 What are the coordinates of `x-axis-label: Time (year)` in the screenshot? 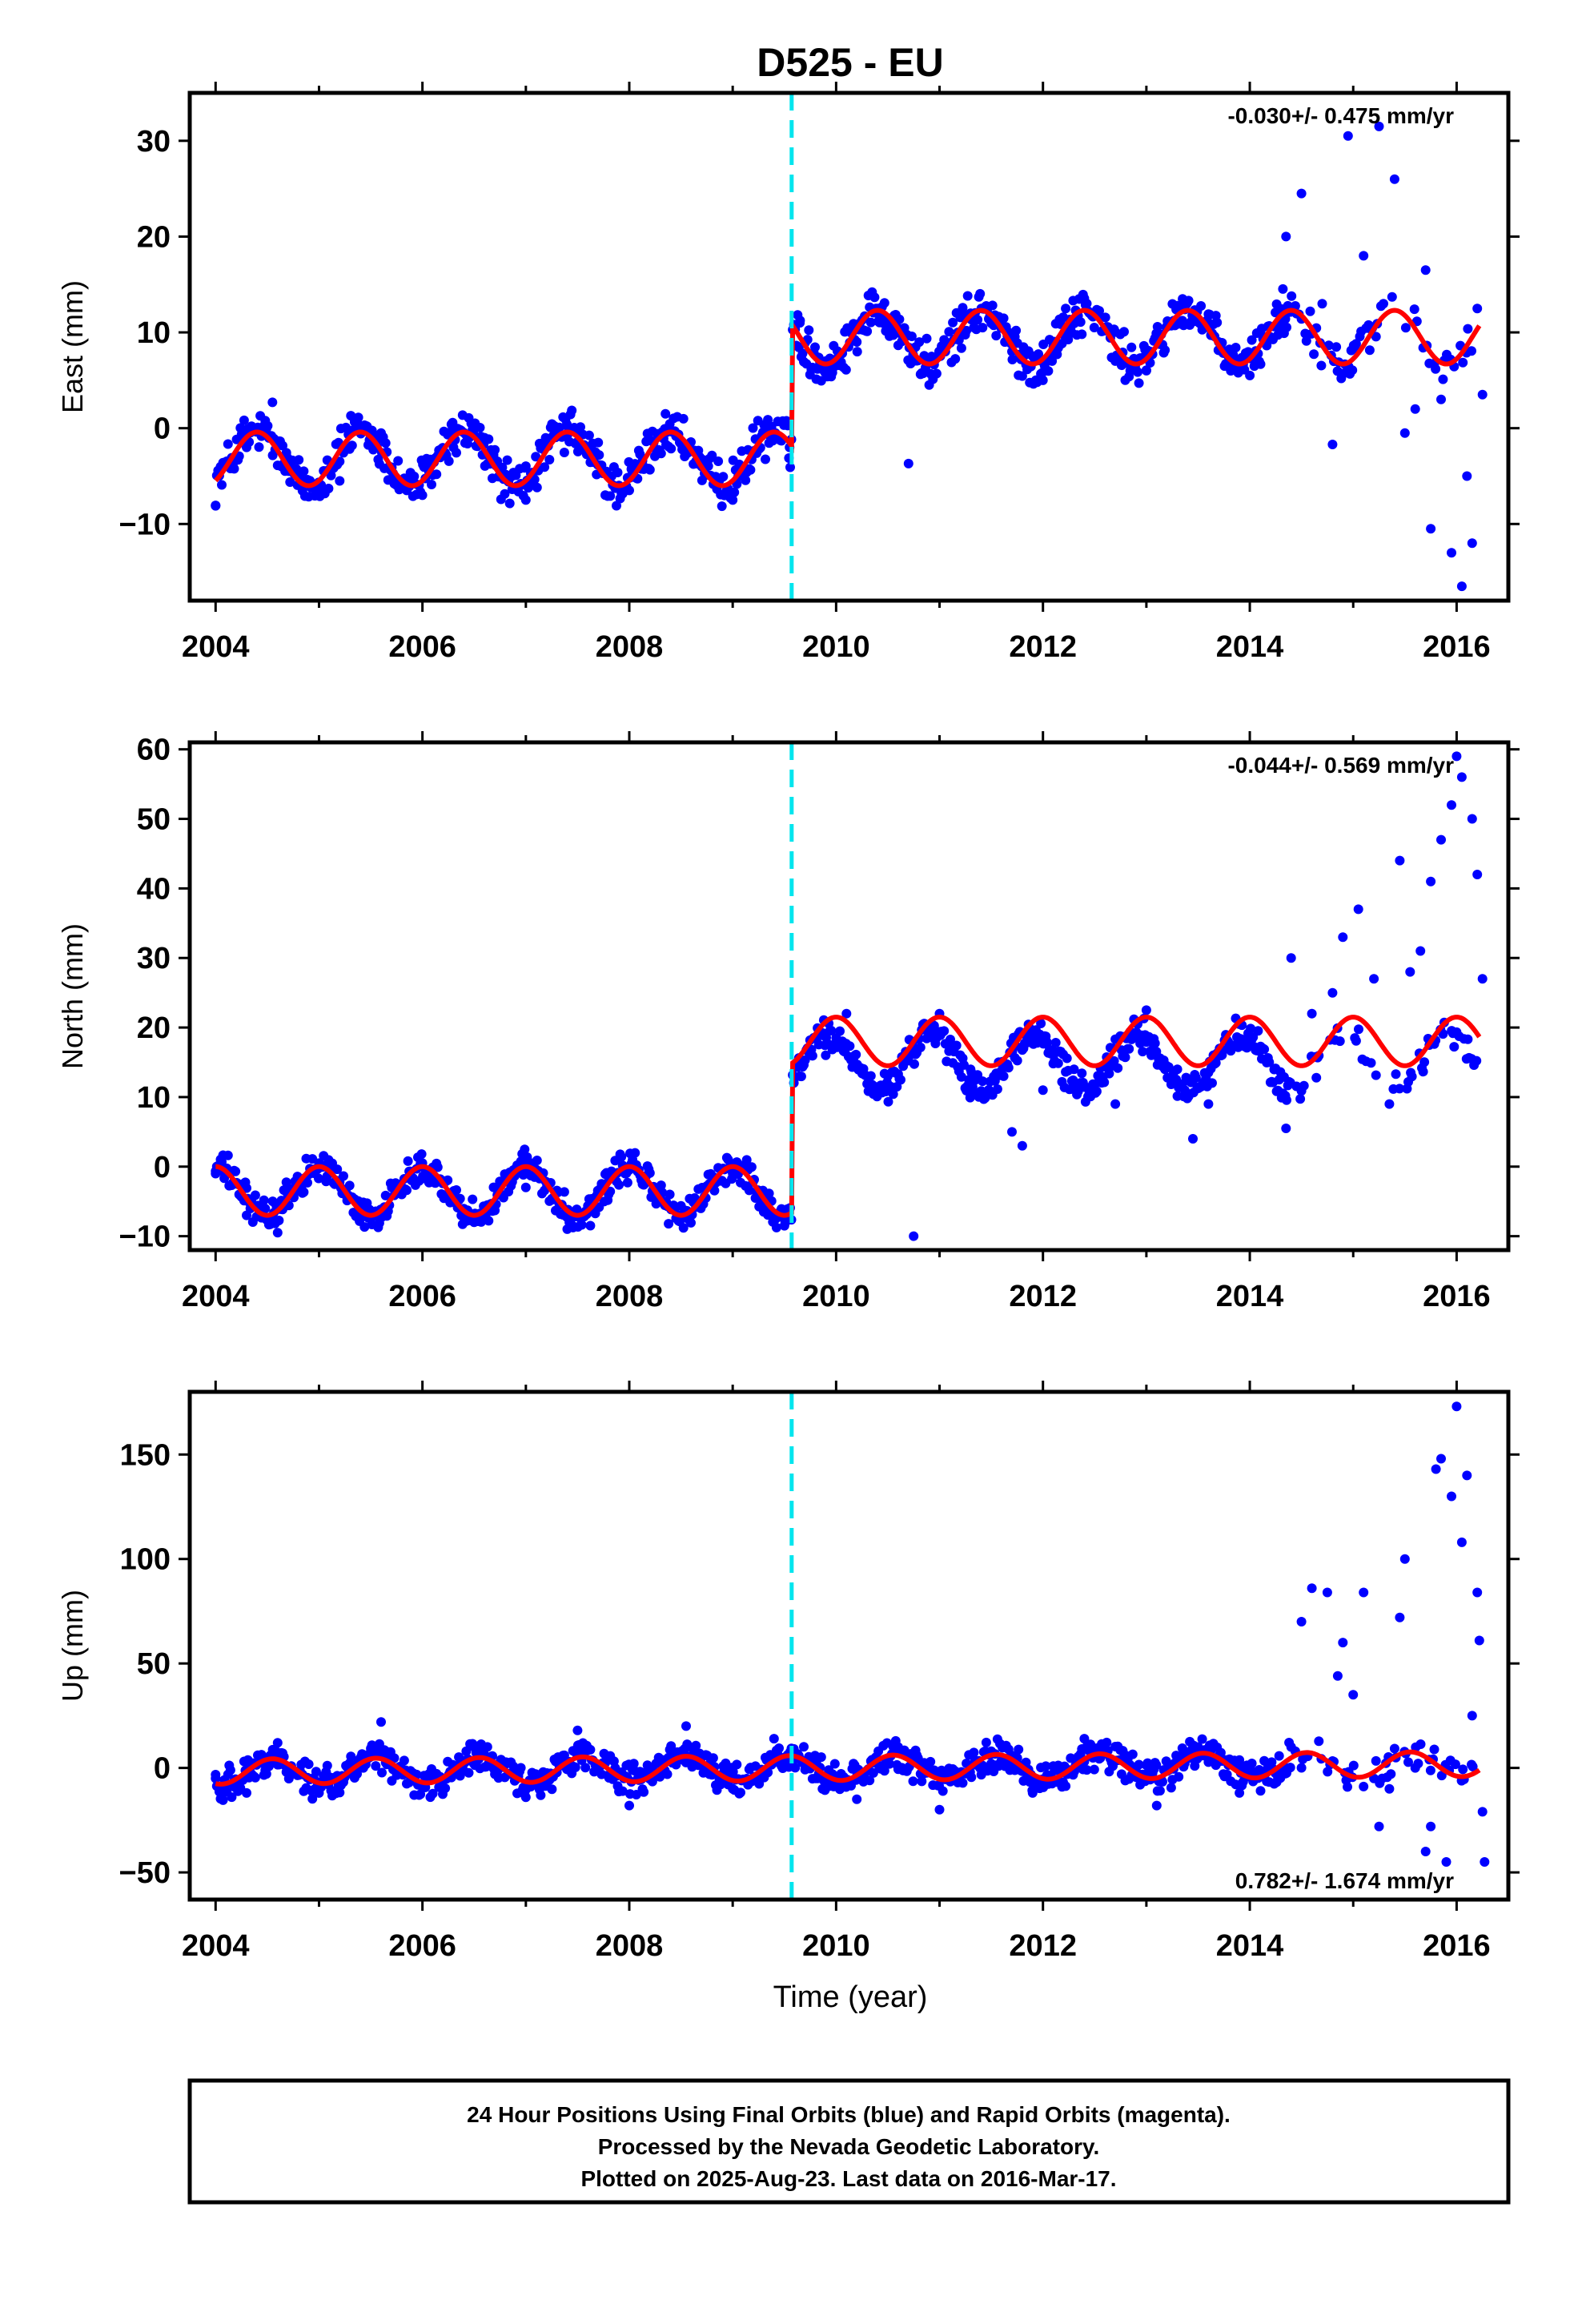 It's located at (850, 1997).